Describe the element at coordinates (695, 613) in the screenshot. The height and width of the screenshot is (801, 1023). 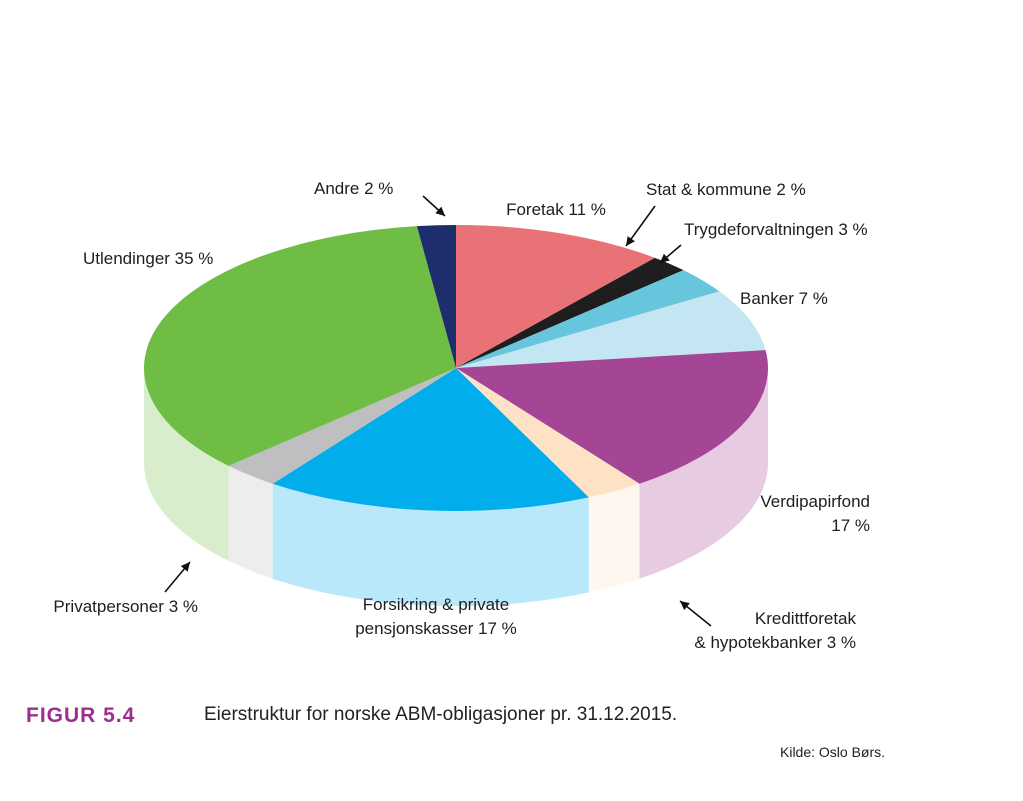
I see `arrow-kredittforetak-hypotekbanker` at that location.